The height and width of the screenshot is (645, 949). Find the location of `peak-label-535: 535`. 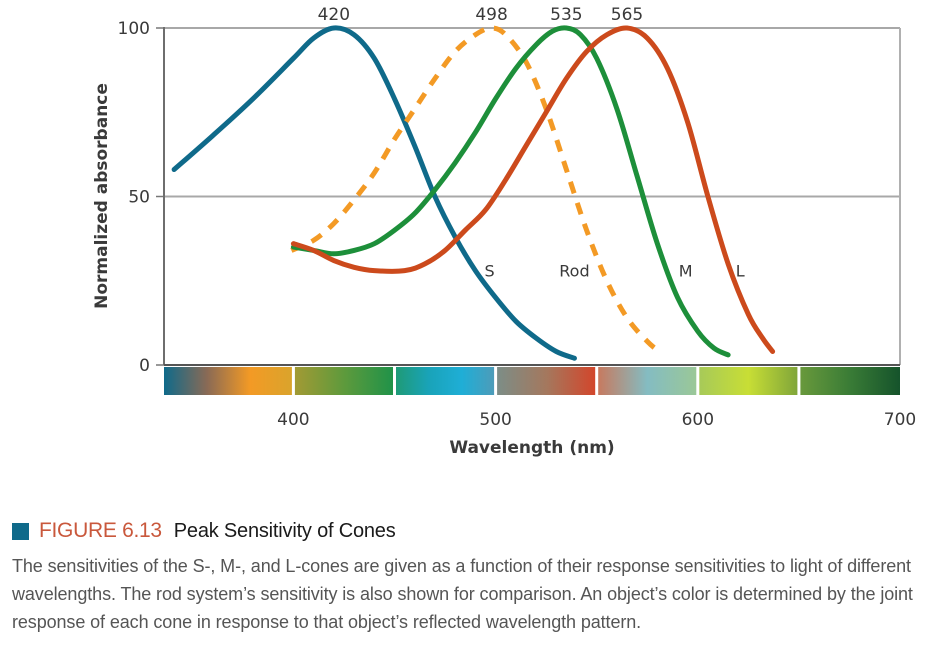

peak-label-535: 535 is located at coordinates (566, 15).